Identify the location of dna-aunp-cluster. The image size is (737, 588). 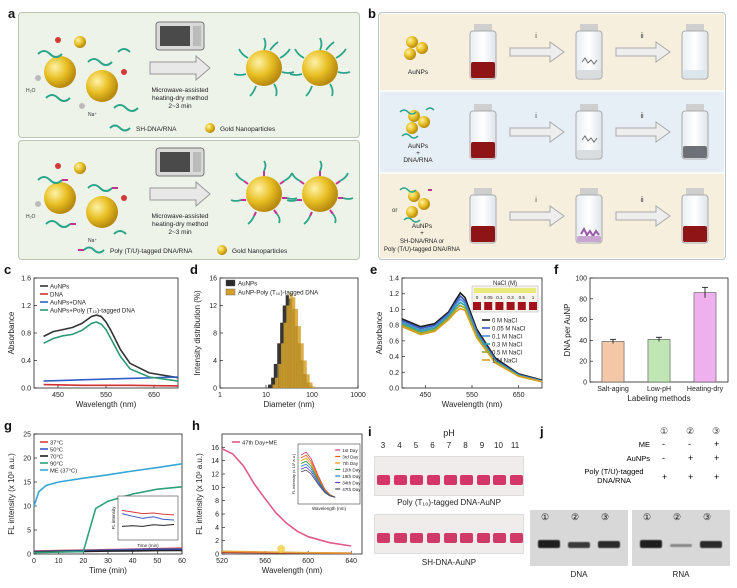
(417, 123).